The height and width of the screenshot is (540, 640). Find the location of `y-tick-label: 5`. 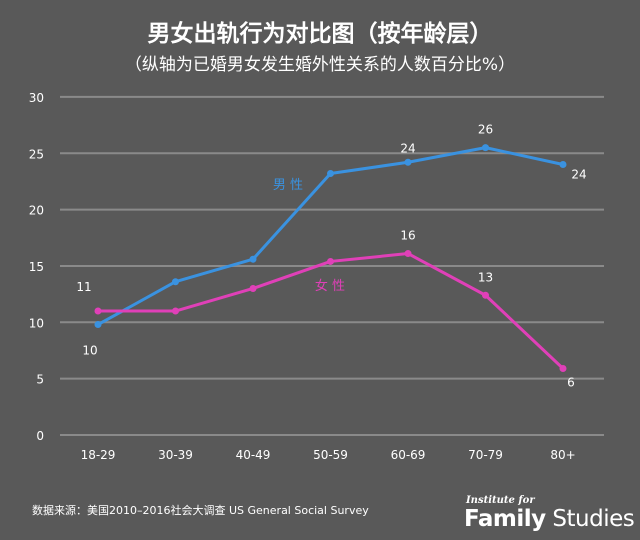

y-tick-label: 5 is located at coordinates (40, 380).